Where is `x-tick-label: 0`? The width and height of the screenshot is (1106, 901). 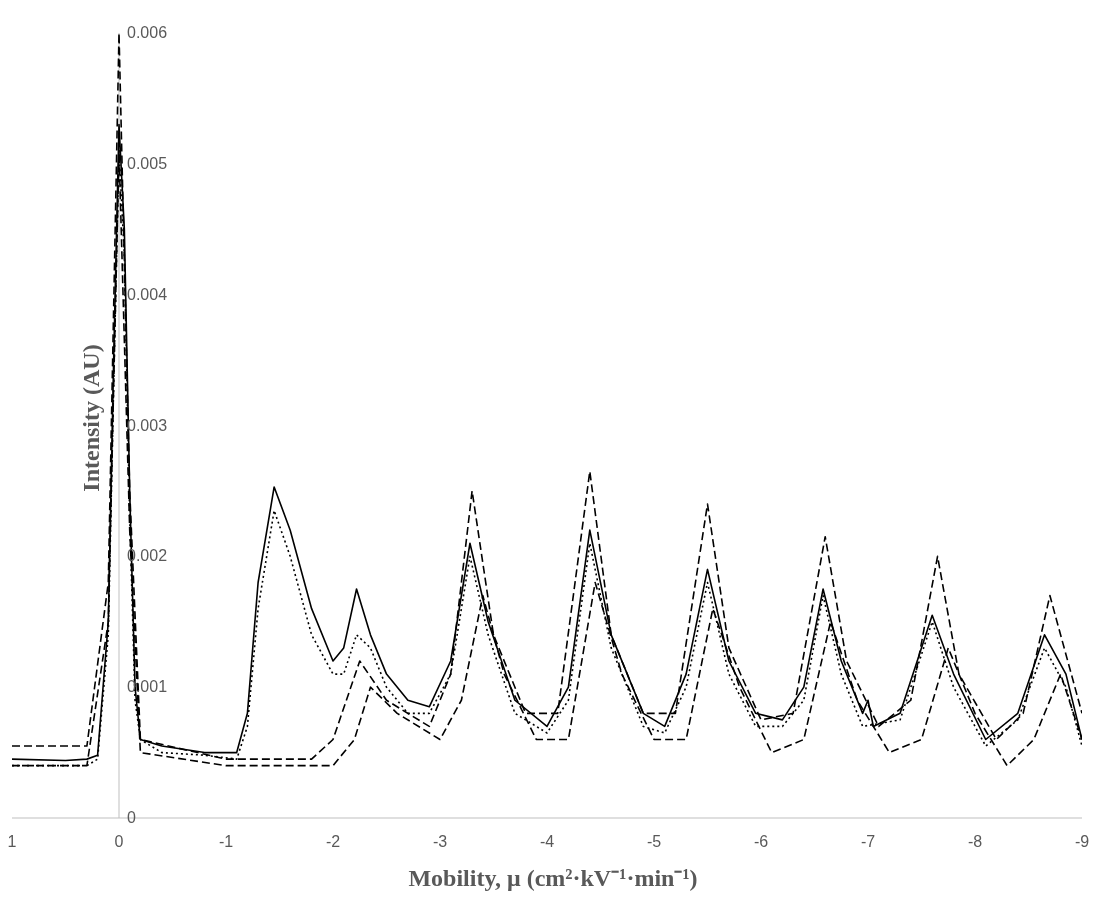 x-tick-label: 0 is located at coordinates (119, 842).